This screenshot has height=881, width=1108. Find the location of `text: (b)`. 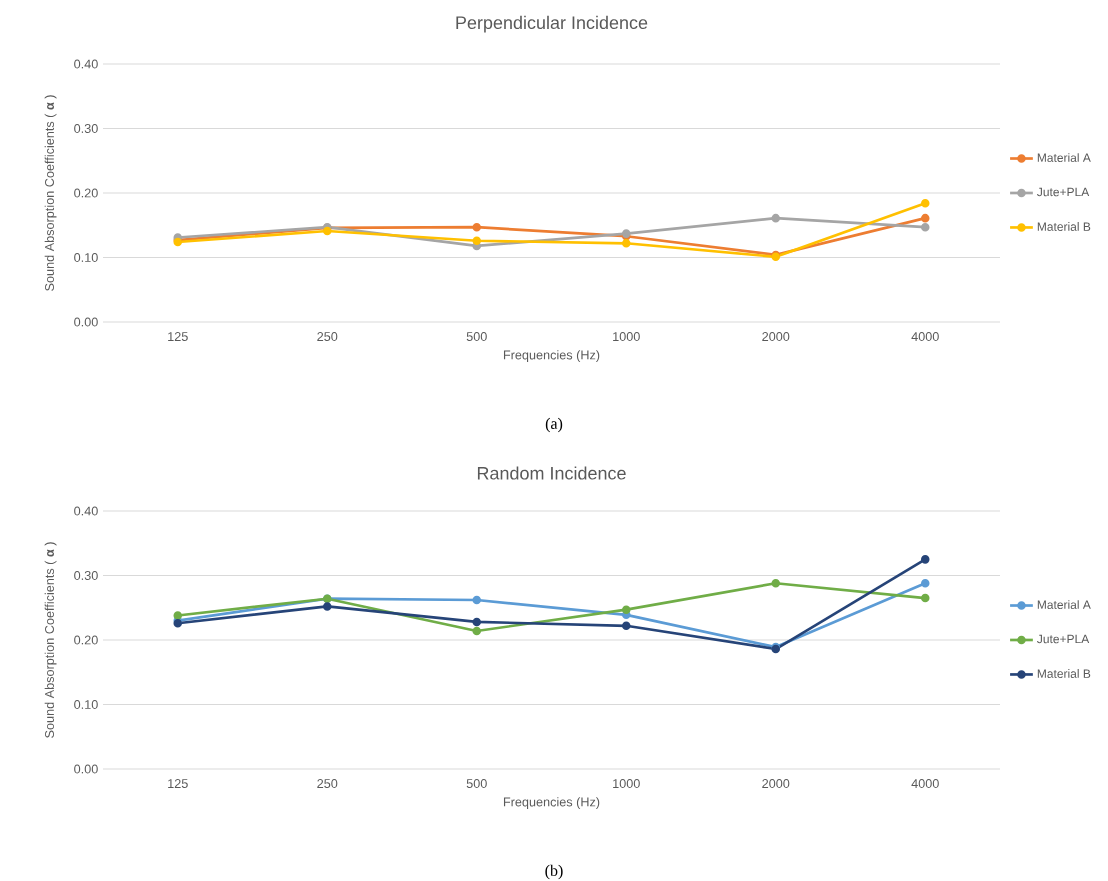

text: (b) is located at coordinates (554, 872).